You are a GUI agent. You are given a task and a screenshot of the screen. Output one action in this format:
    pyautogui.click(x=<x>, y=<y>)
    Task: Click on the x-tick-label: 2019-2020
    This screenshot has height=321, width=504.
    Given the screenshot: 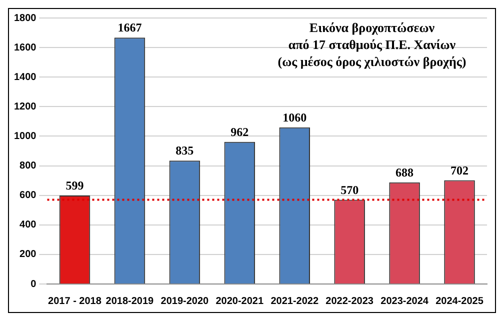 What is the action you would take?
    pyautogui.click(x=185, y=301)
    